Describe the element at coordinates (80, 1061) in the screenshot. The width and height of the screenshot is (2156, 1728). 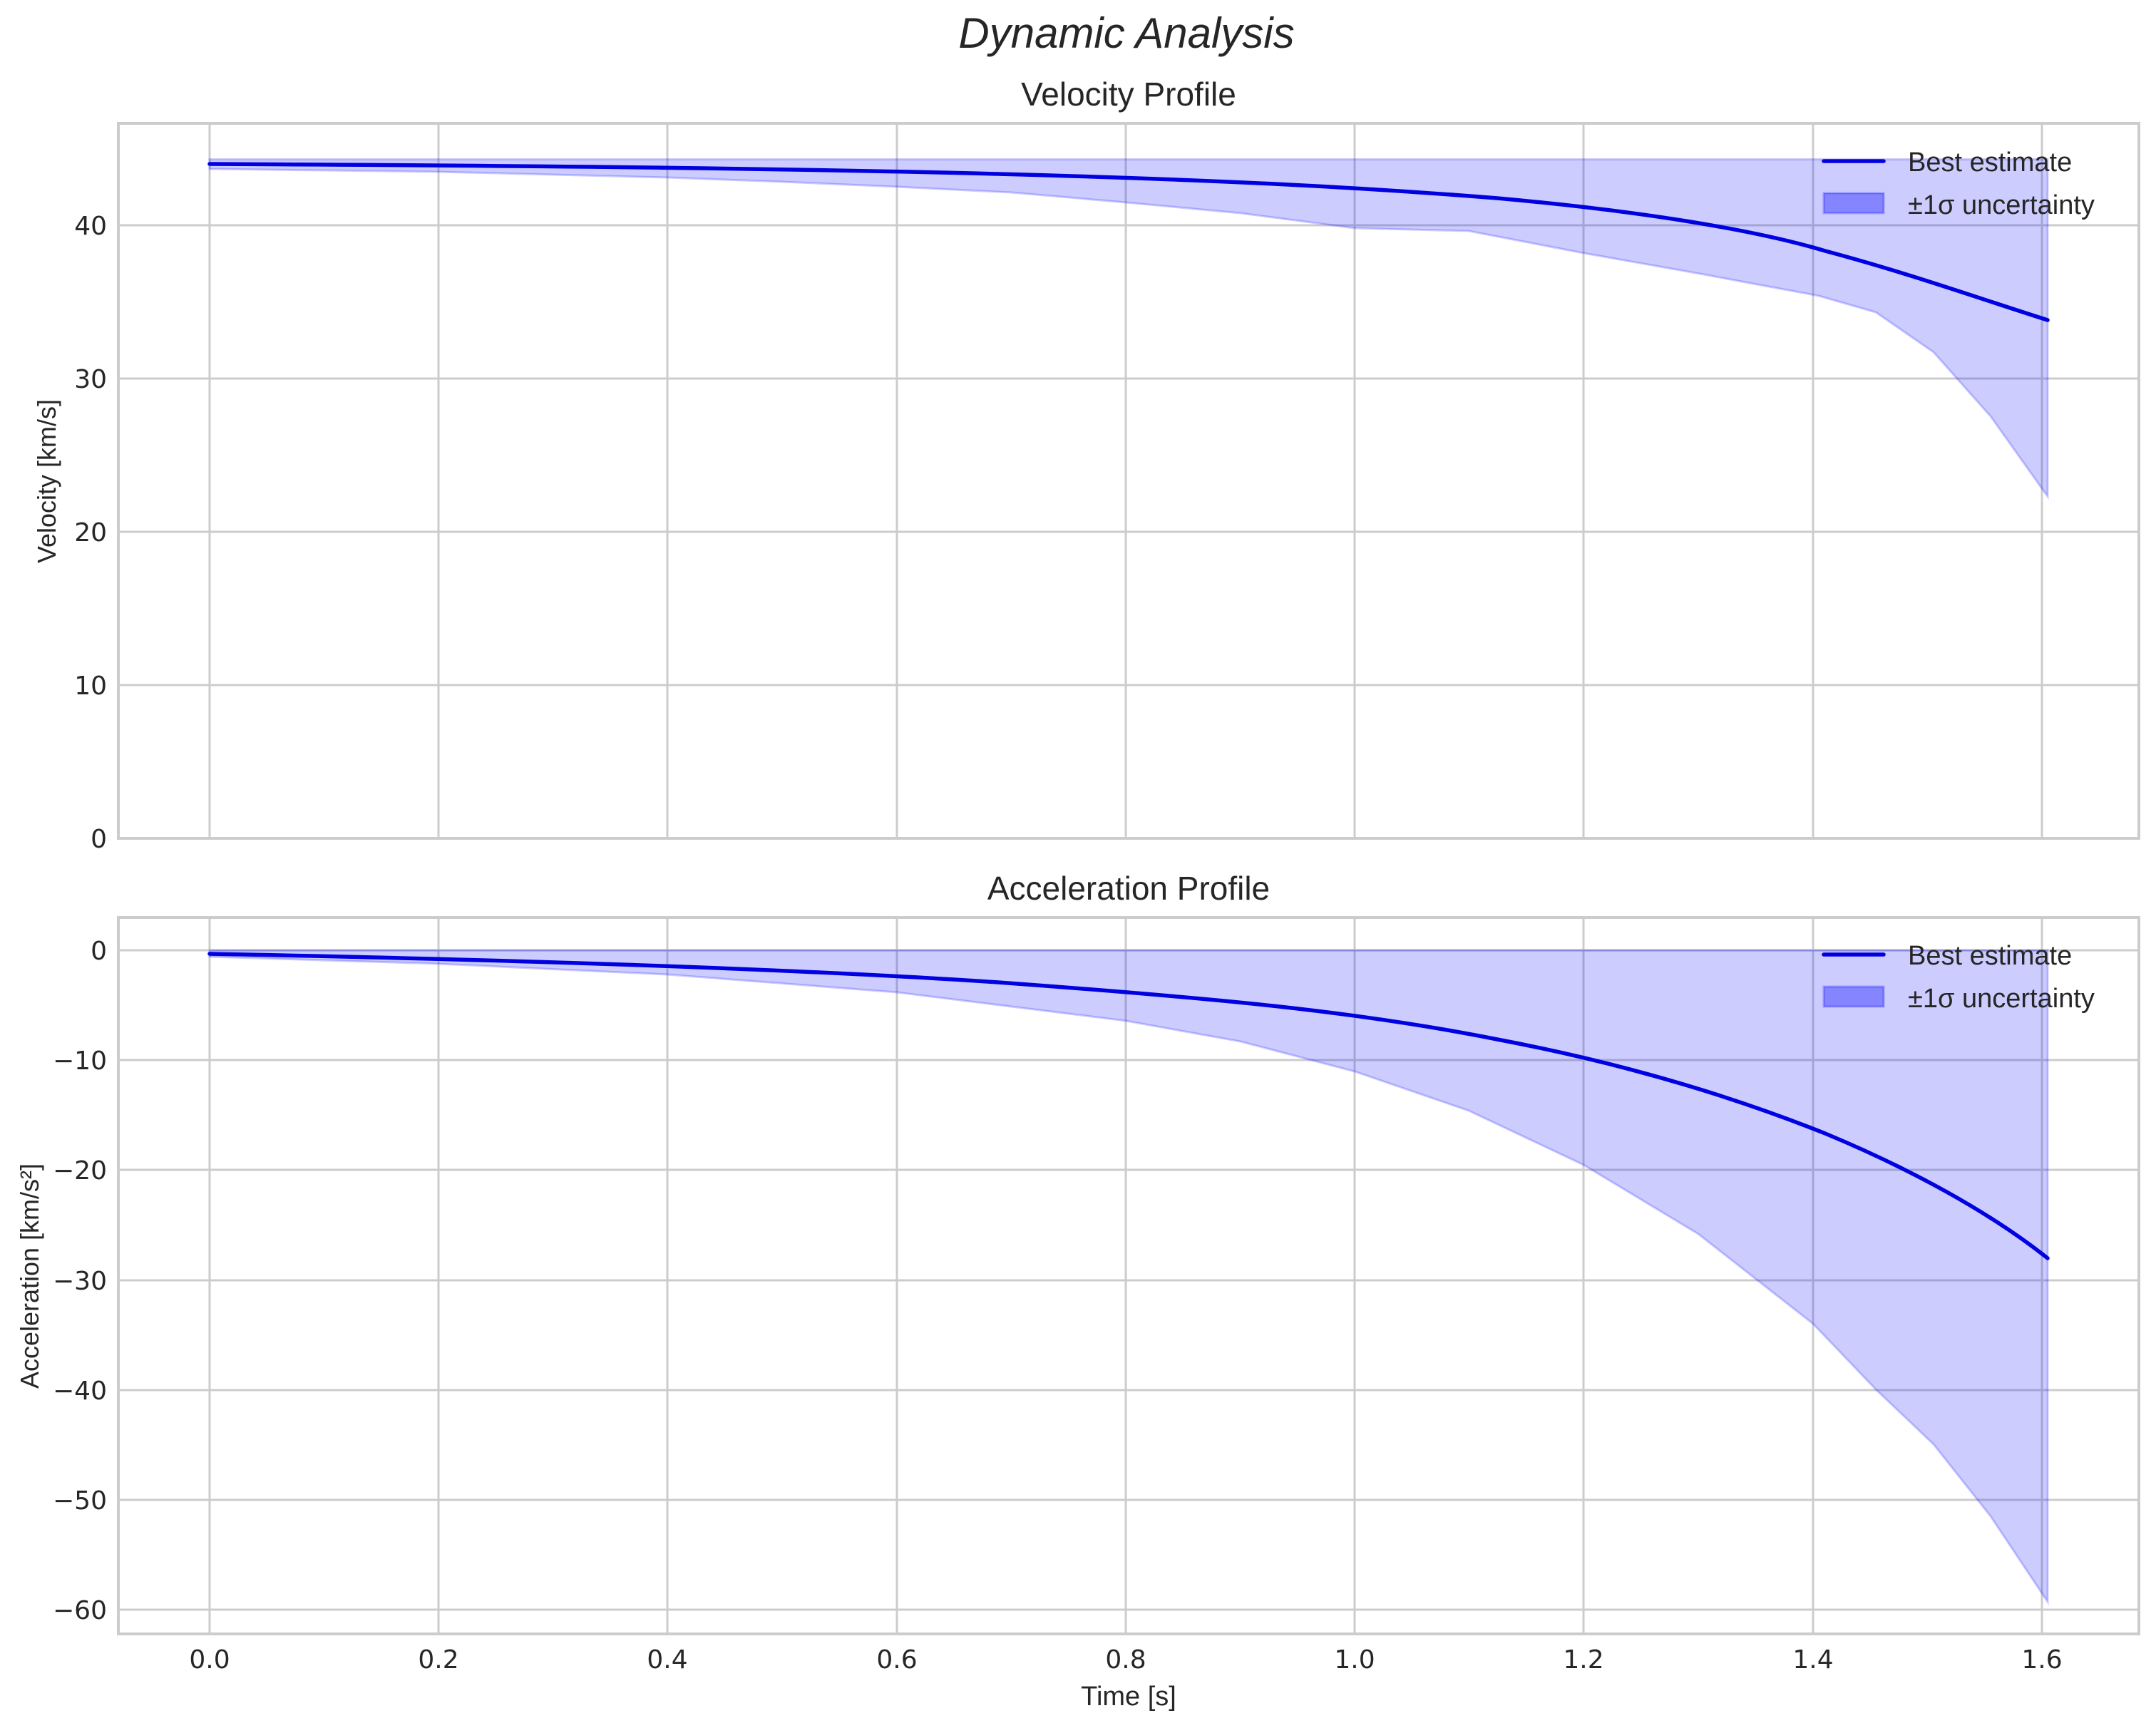
I see `ytick-label: −10` at that location.